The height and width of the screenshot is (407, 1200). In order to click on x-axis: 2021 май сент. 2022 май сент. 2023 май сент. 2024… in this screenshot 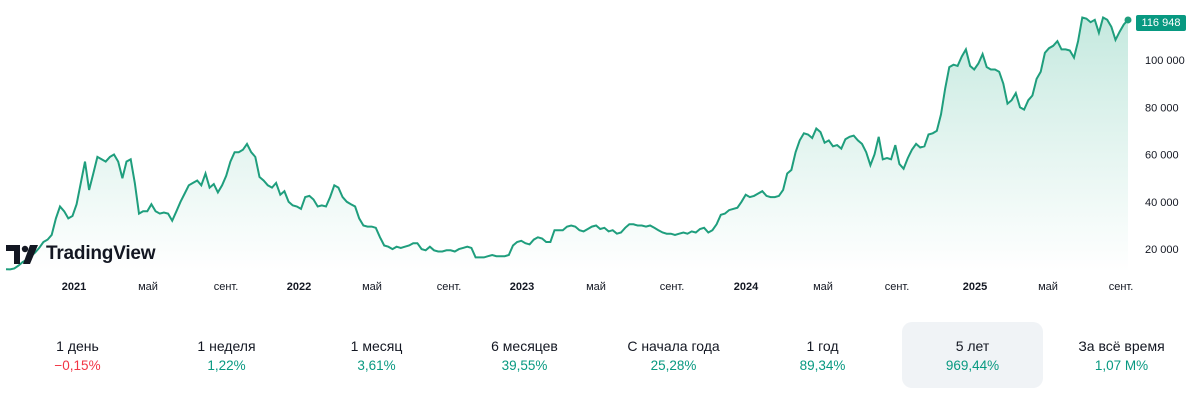, I will do `click(598, 287)`.